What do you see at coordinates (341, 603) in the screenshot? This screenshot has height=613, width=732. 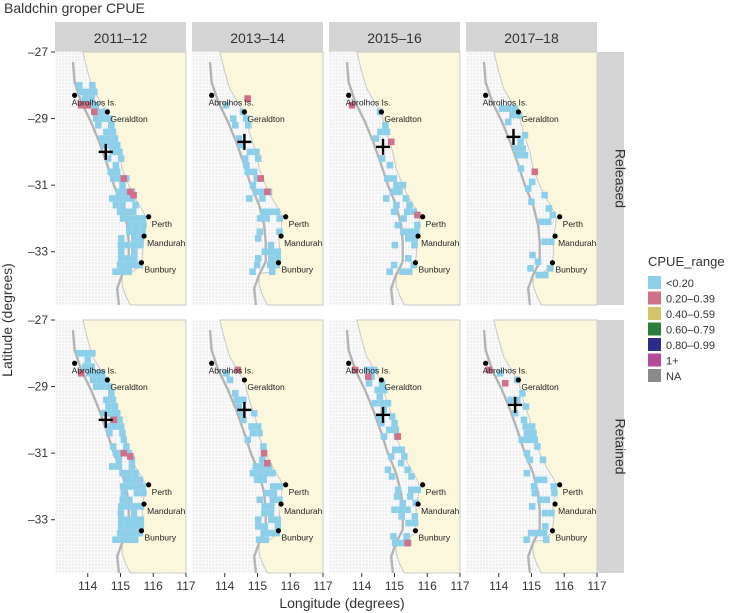 I see `x-axis-title: Longitude (degrees)` at bounding box center [341, 603].